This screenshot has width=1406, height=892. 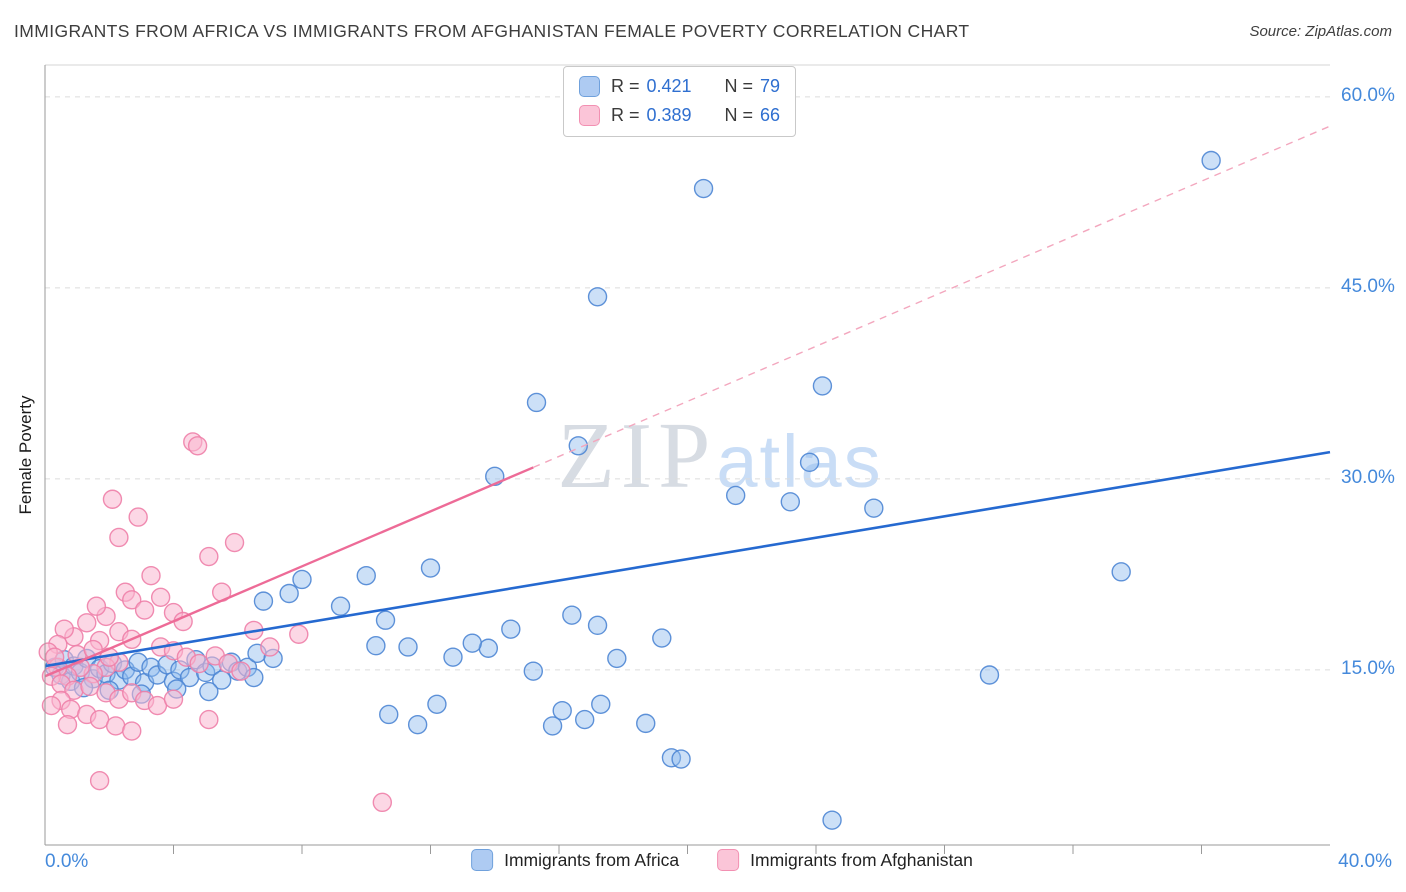 What do you see at coordinates (289, 572) in the screenshot?
I see `trend-line` at bounding box center [289, 572].